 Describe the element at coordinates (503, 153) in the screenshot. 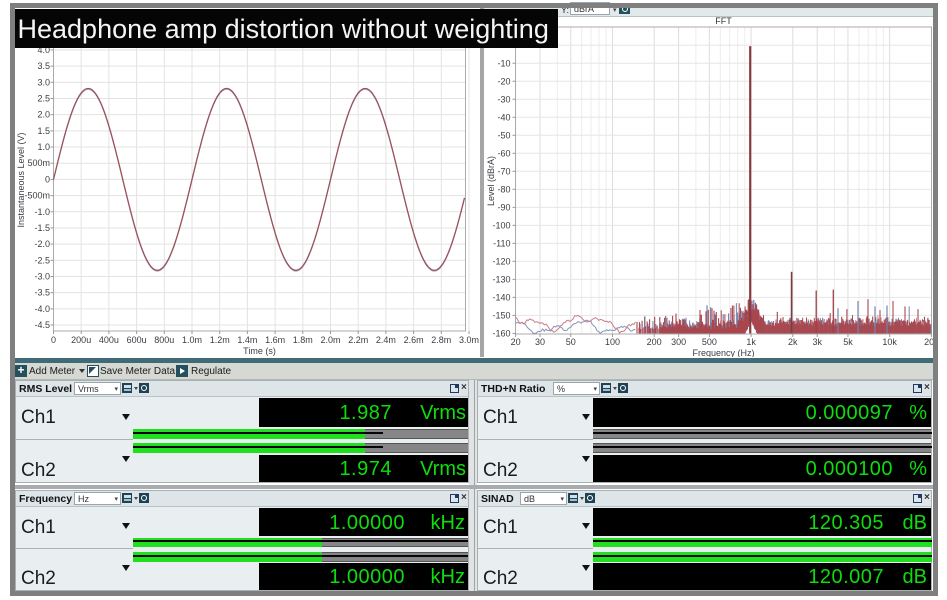

I see `svg-text: -60` at that location.